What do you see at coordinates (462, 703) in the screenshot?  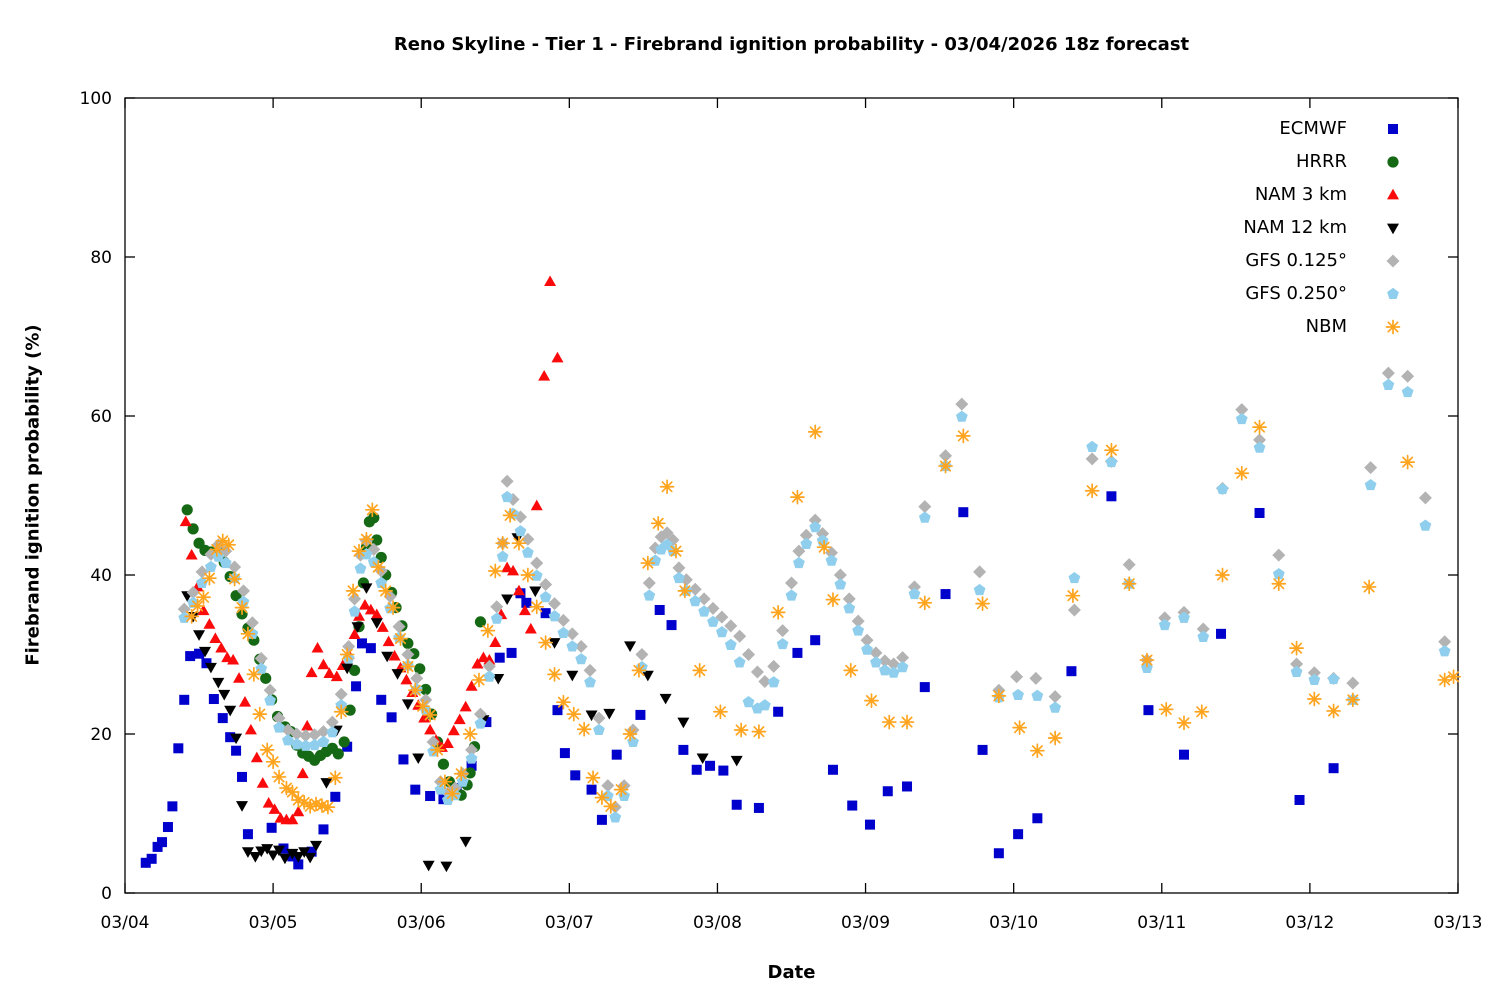 I see `series-nam-12-km` at bounding box center [462, 703].